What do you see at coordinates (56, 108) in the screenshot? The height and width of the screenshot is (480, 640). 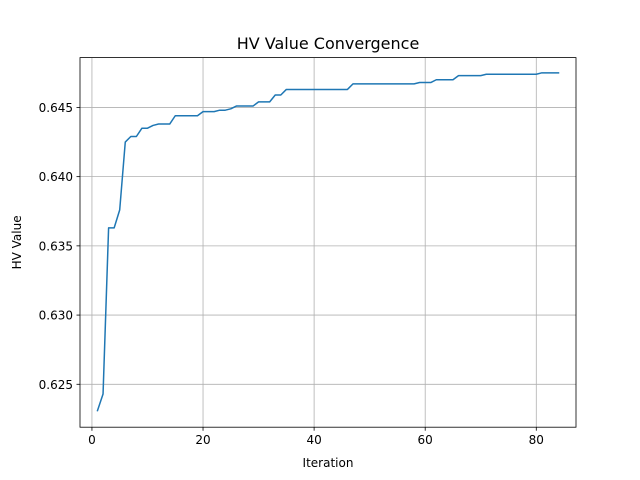 I see `y-tick-label: 0.645` at bounding box center [56, 108].